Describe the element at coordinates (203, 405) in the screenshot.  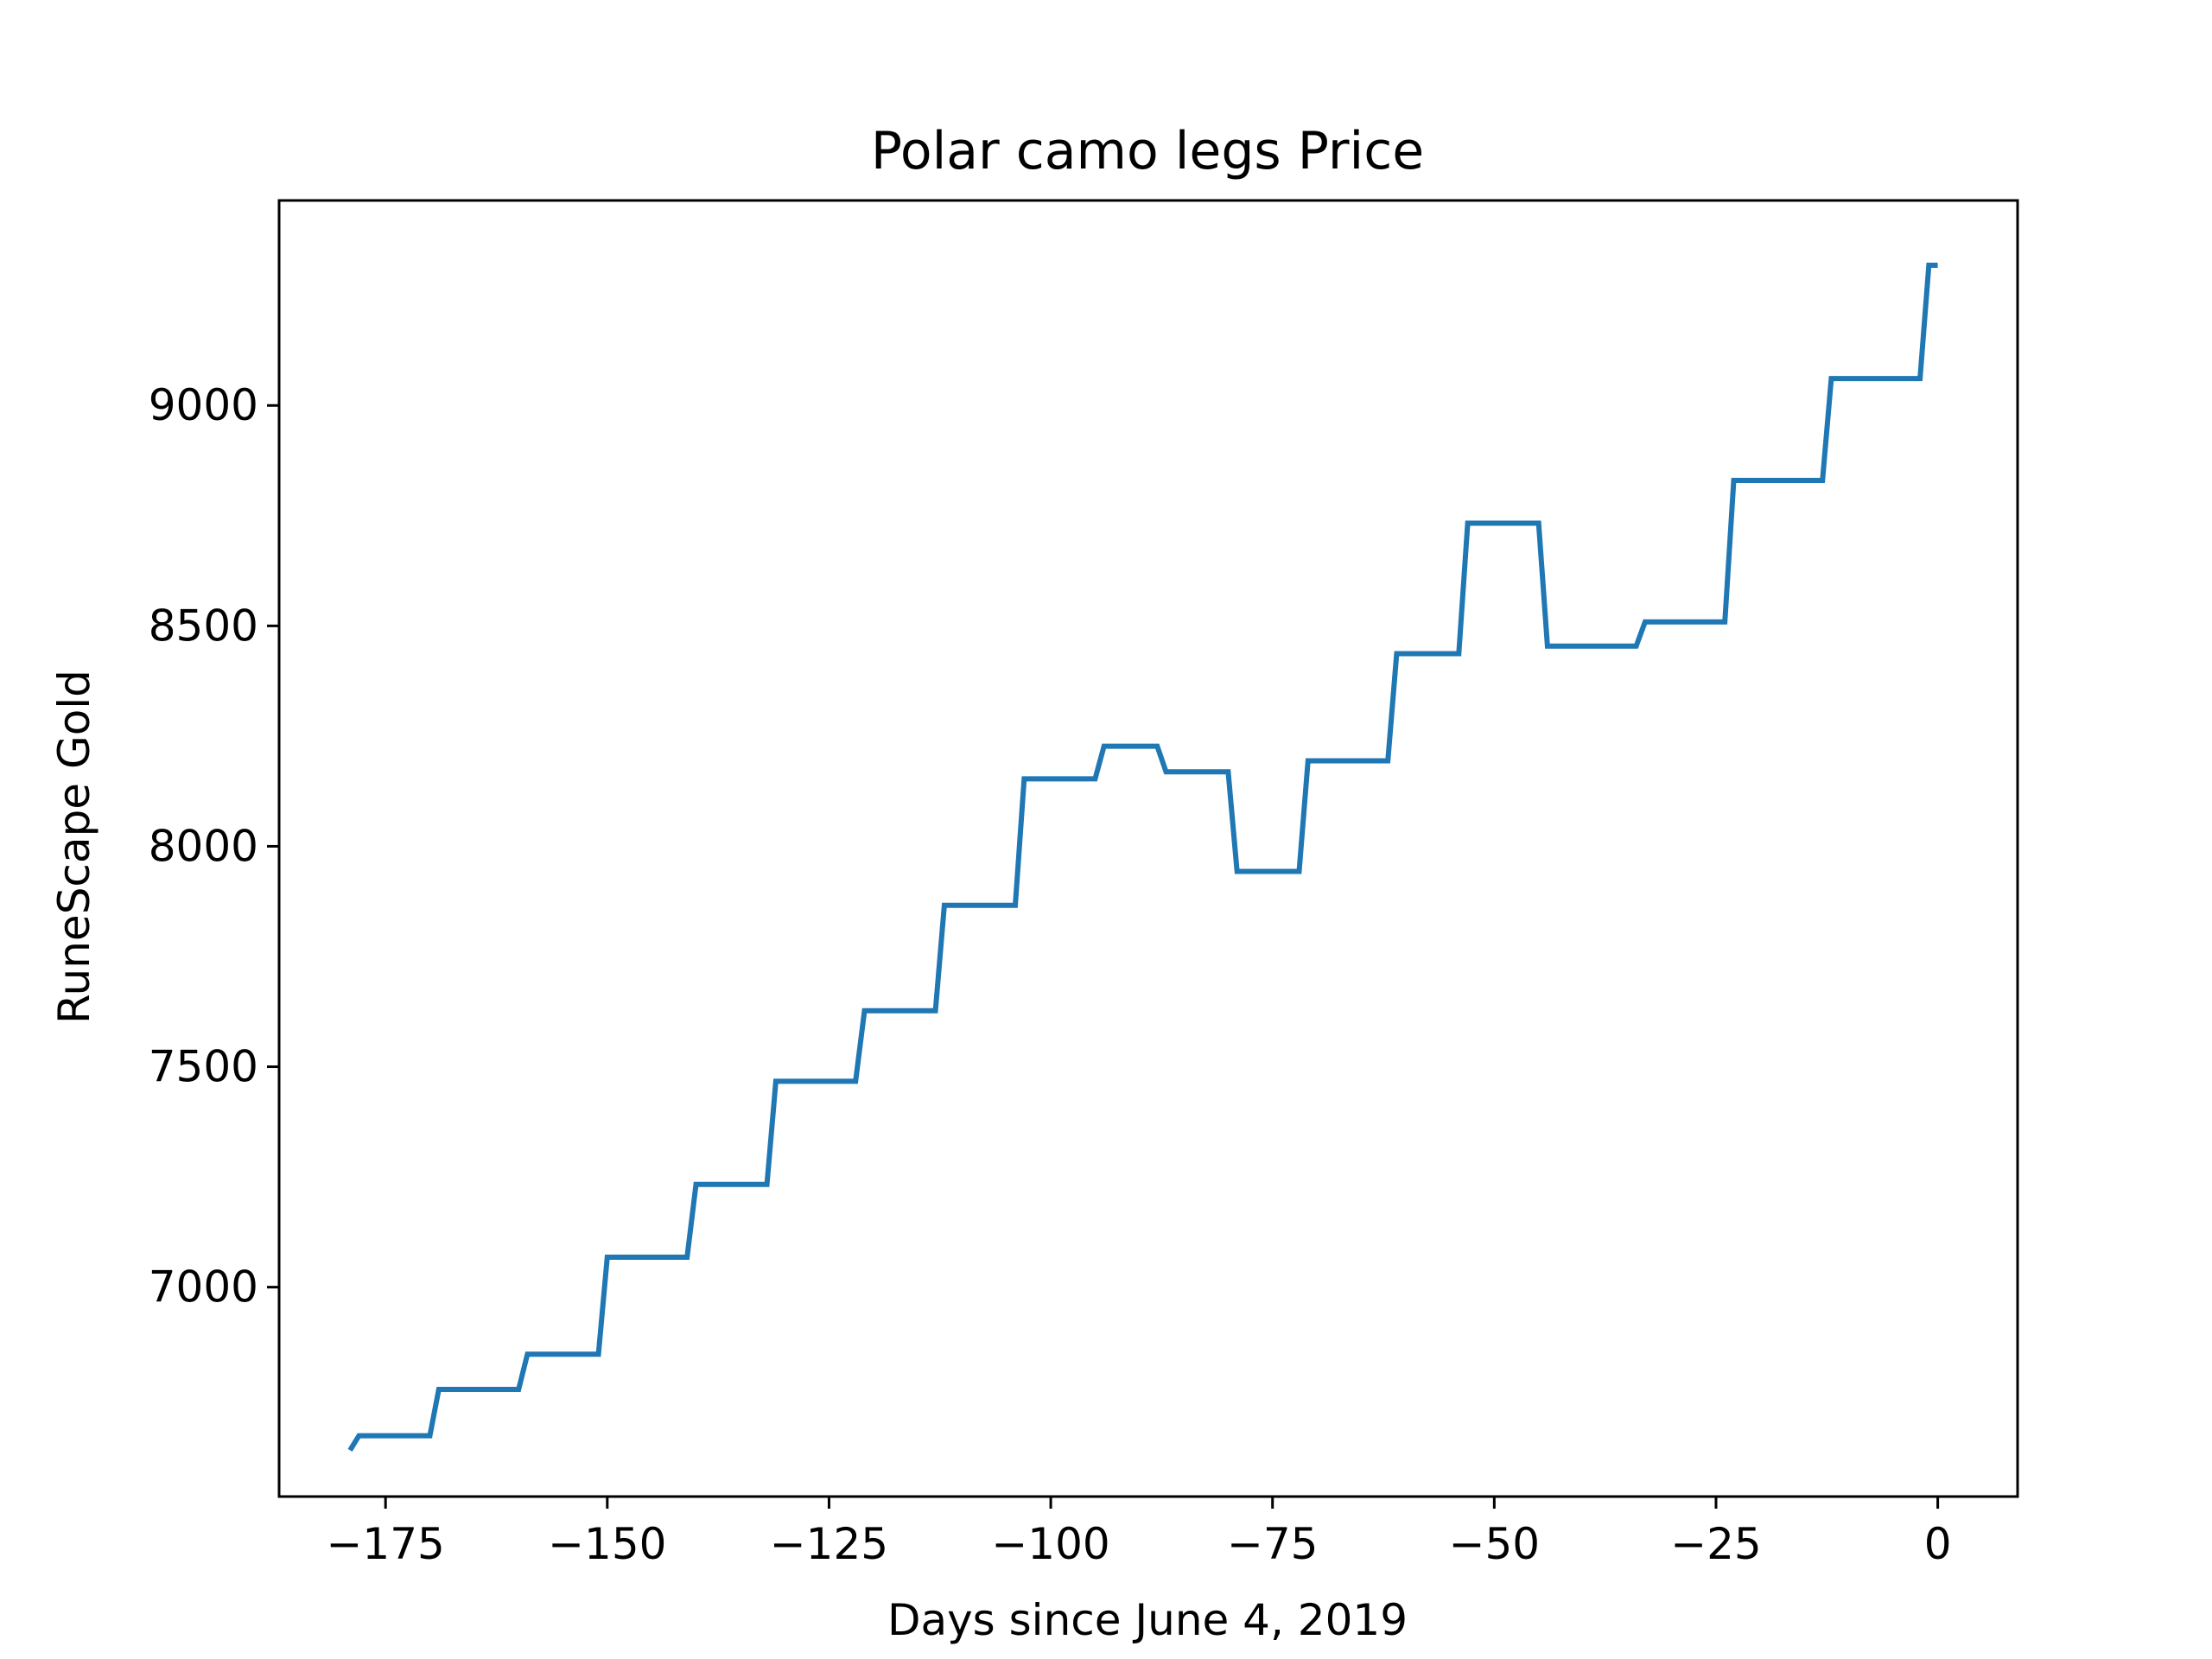
I see `y-tick-label: 9000` at that location.